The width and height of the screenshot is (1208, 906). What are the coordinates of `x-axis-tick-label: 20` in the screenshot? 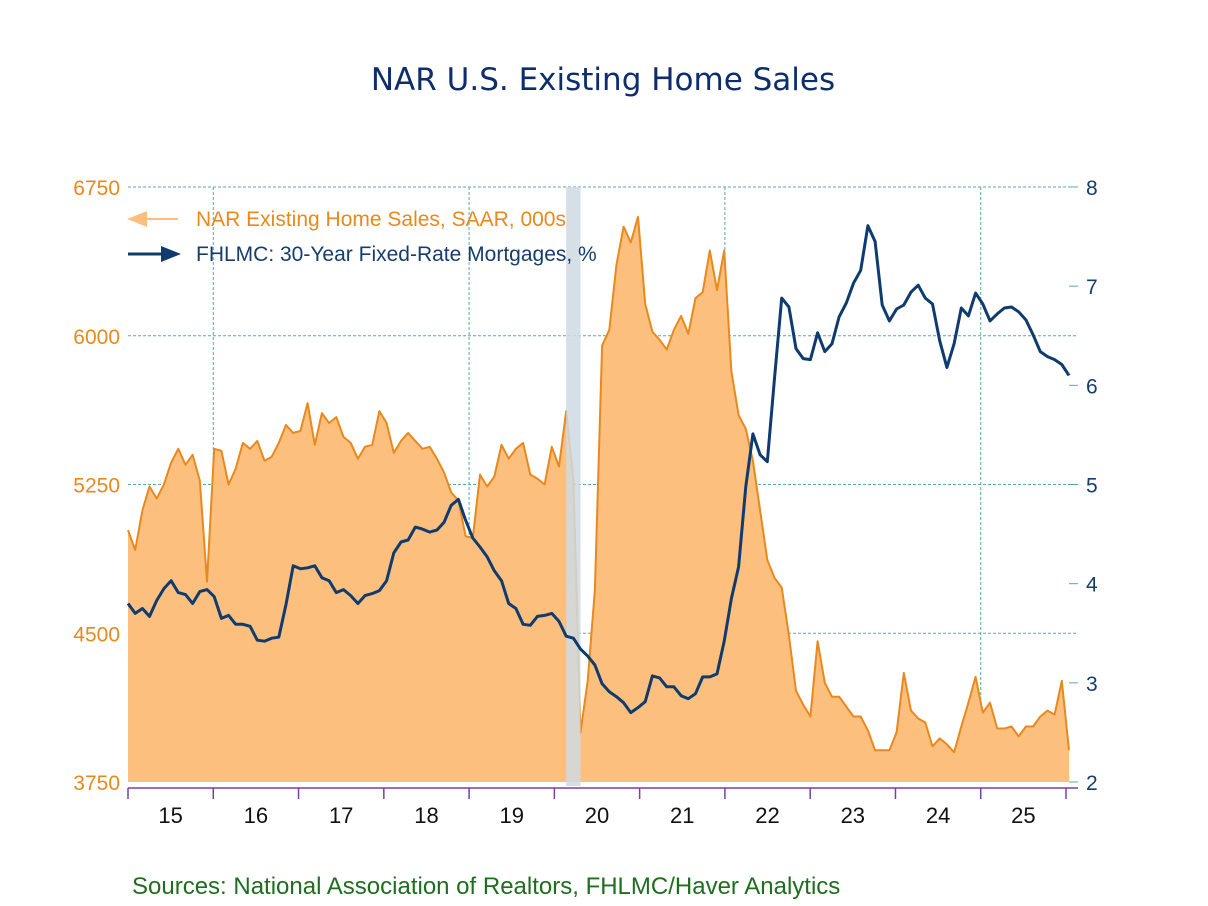 It's located at (597, 815).